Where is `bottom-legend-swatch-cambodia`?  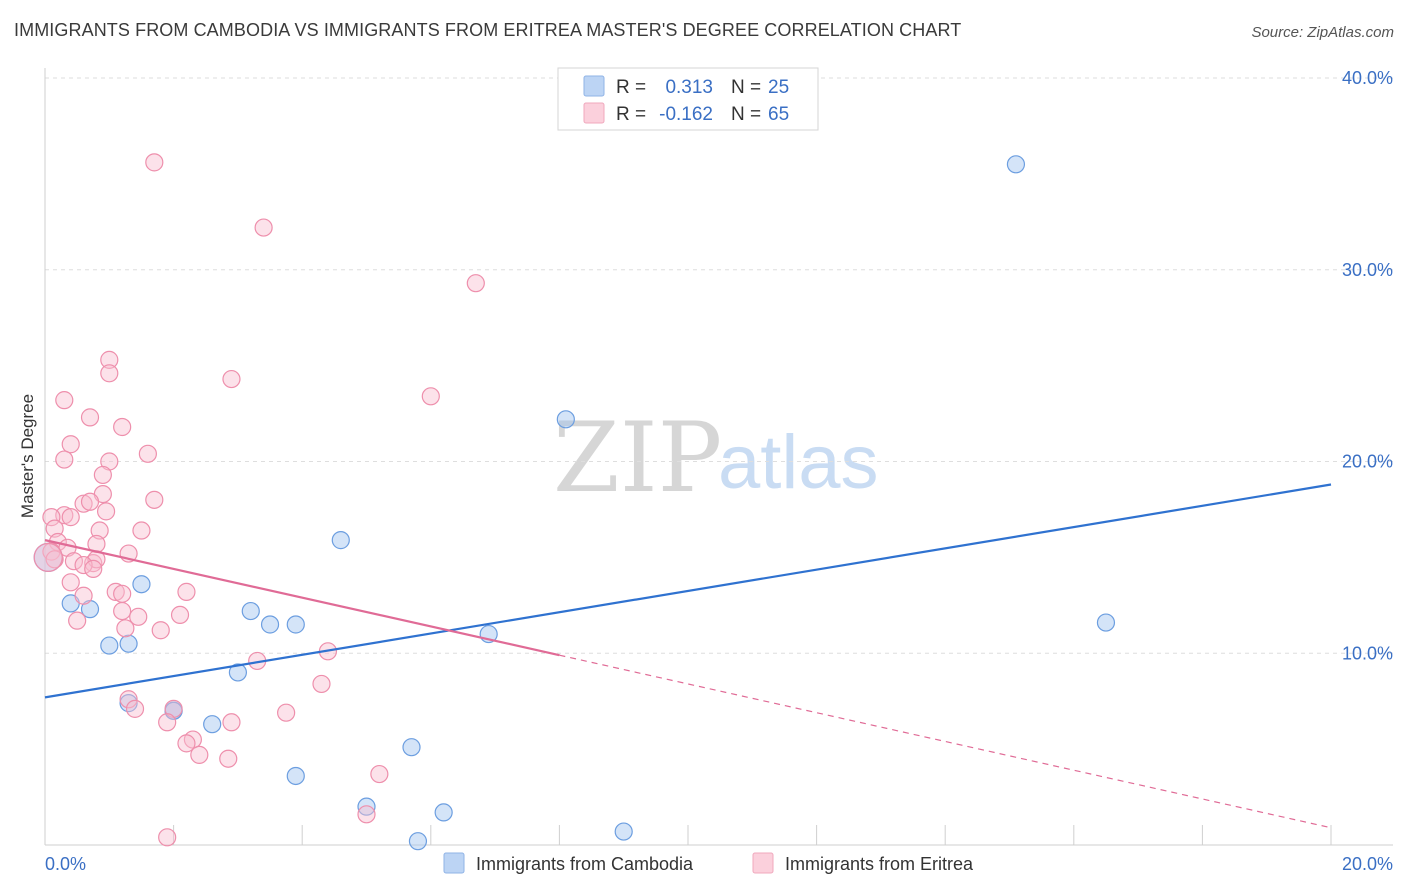
bottom-legend-swatch-cambodia is located at coordinates (454, 863).